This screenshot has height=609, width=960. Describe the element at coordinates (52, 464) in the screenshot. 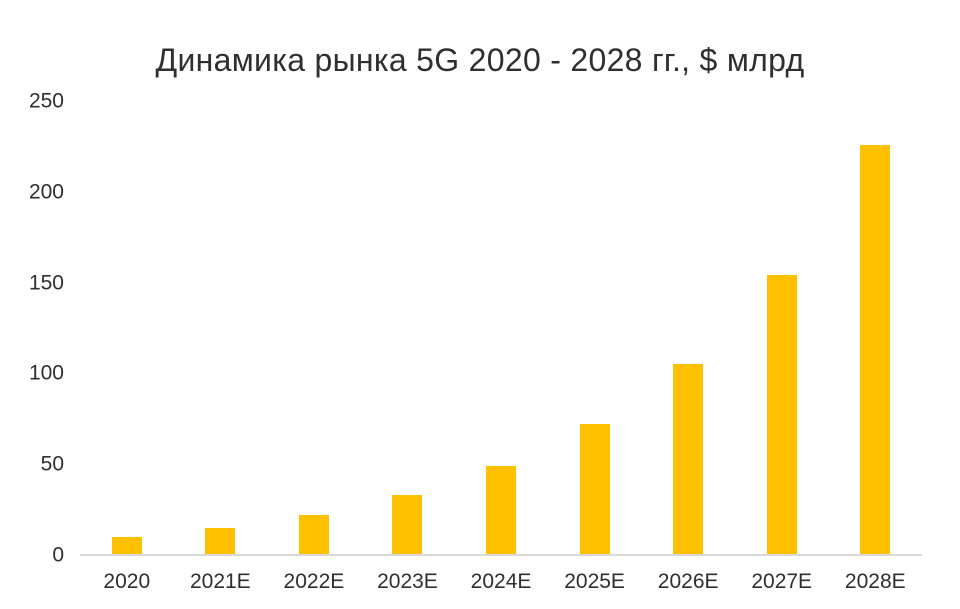

I see `y-tick-label-50: 50` at that location.